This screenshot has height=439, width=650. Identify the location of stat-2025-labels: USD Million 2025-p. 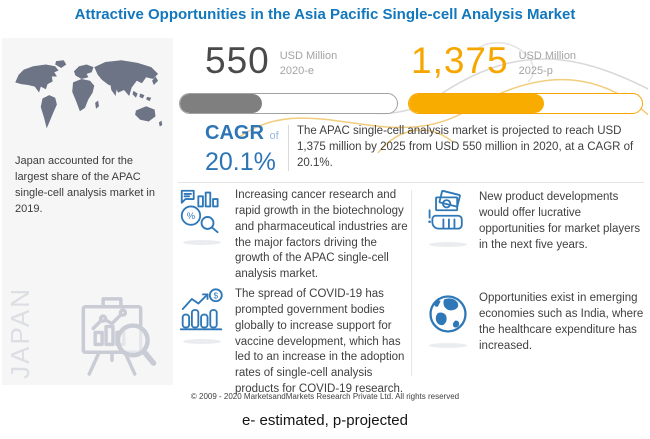
(547, 60).